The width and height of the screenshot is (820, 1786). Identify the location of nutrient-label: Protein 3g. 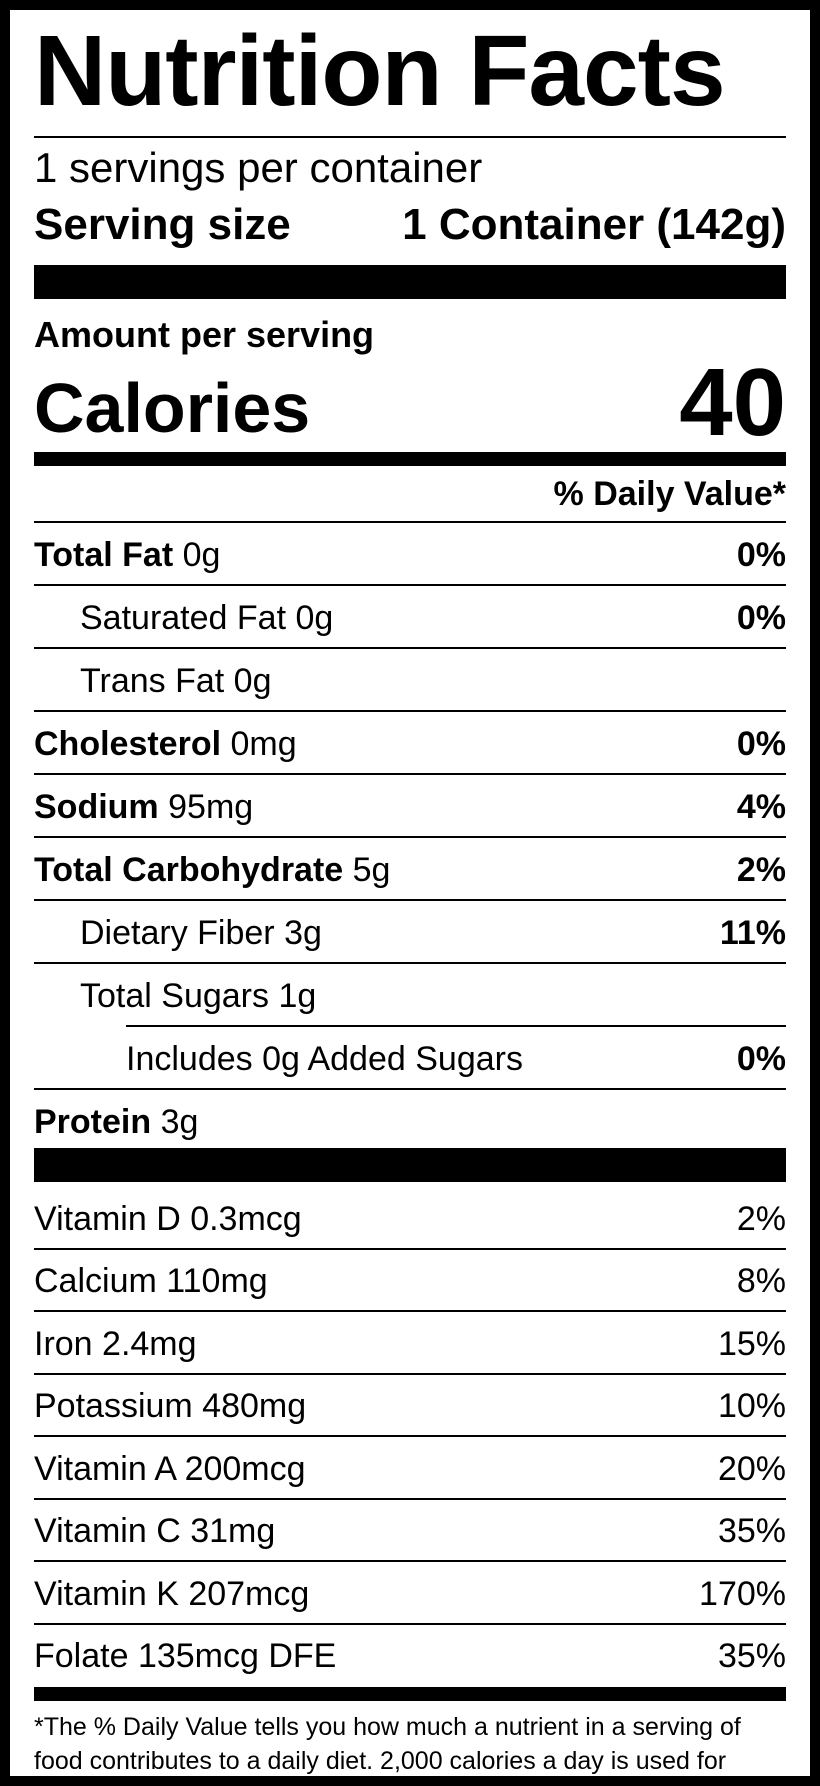
(116, 1122).